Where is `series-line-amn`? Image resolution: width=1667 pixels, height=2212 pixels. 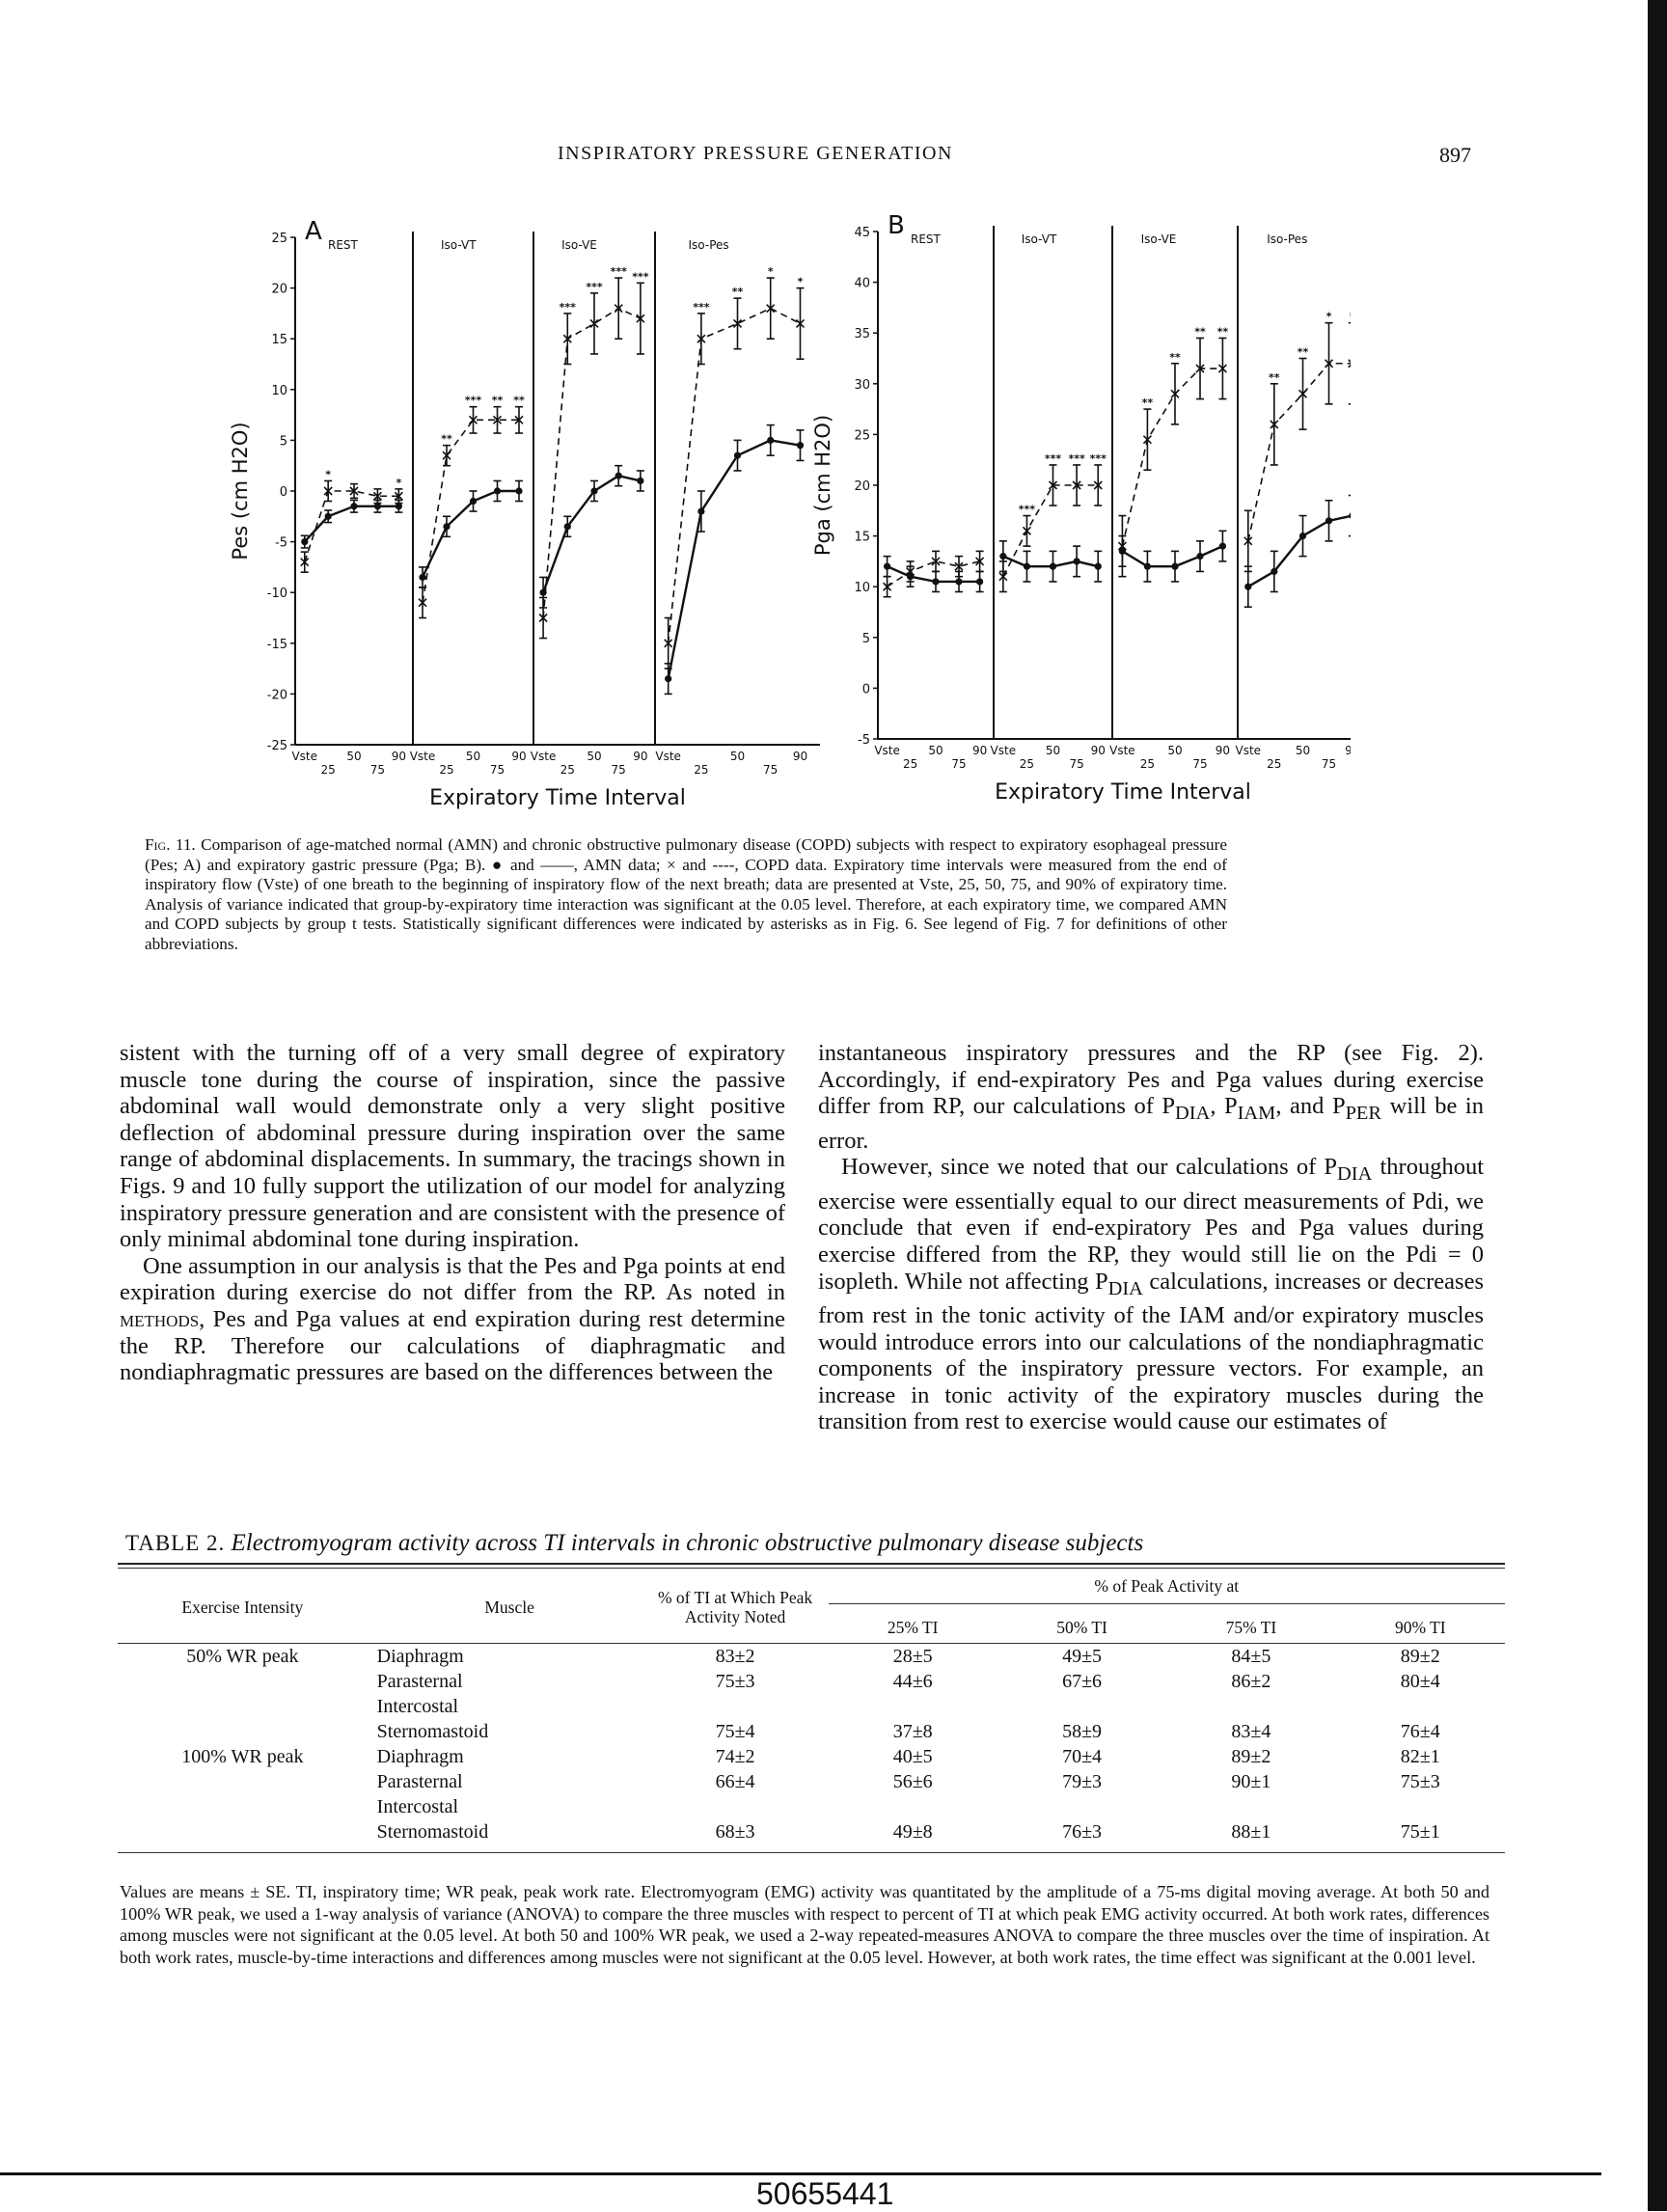 series-line-amn is located at coordinates (734, 559).